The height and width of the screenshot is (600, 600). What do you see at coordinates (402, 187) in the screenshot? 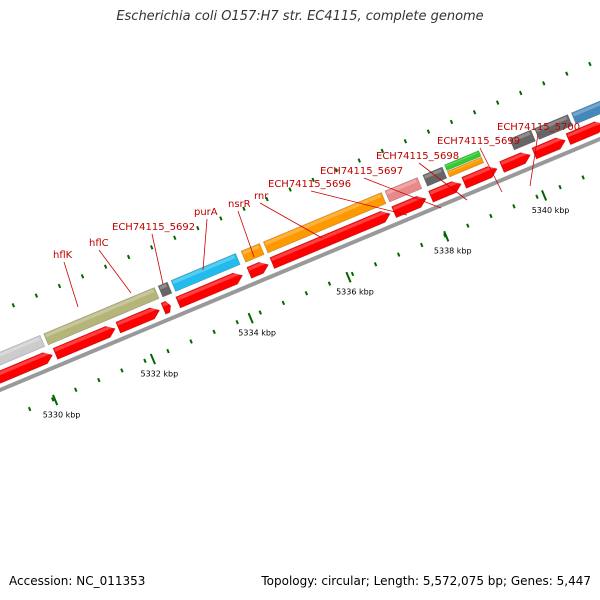
I see `gene-bar-5696-shine` at bounding box center [402, 187].